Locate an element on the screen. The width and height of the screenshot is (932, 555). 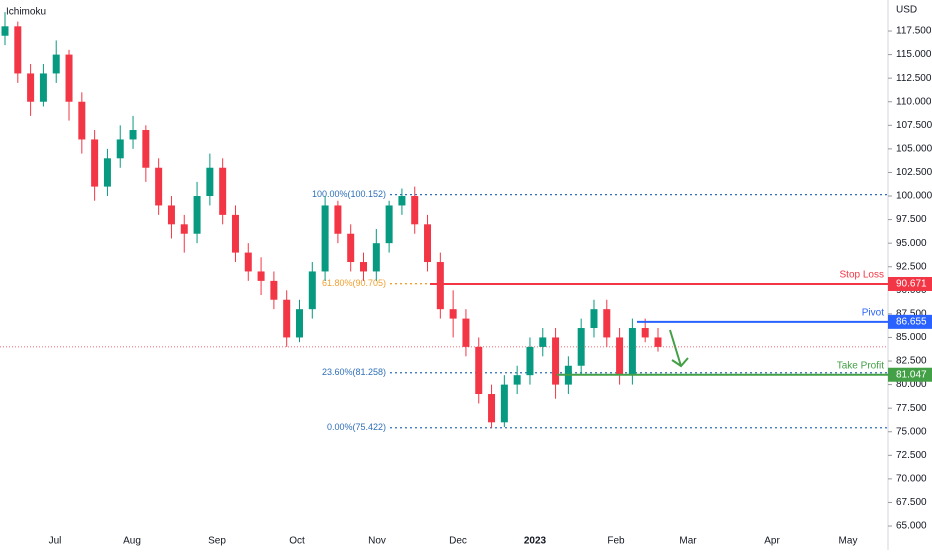
y-tick-label: 87.500 is located at coordinates (911, 314).